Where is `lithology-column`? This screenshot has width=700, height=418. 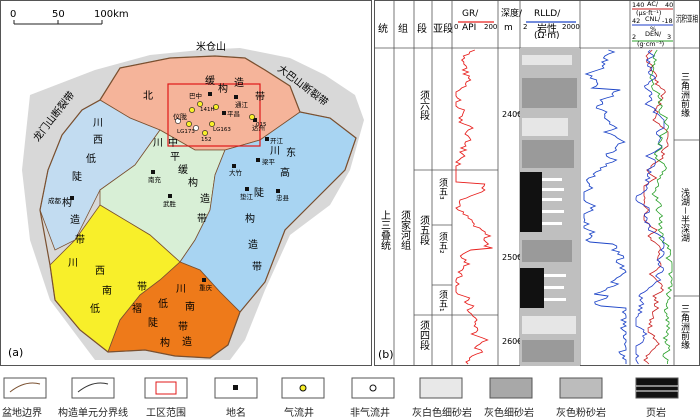
lithology-column is located at coordinates (550, 207).